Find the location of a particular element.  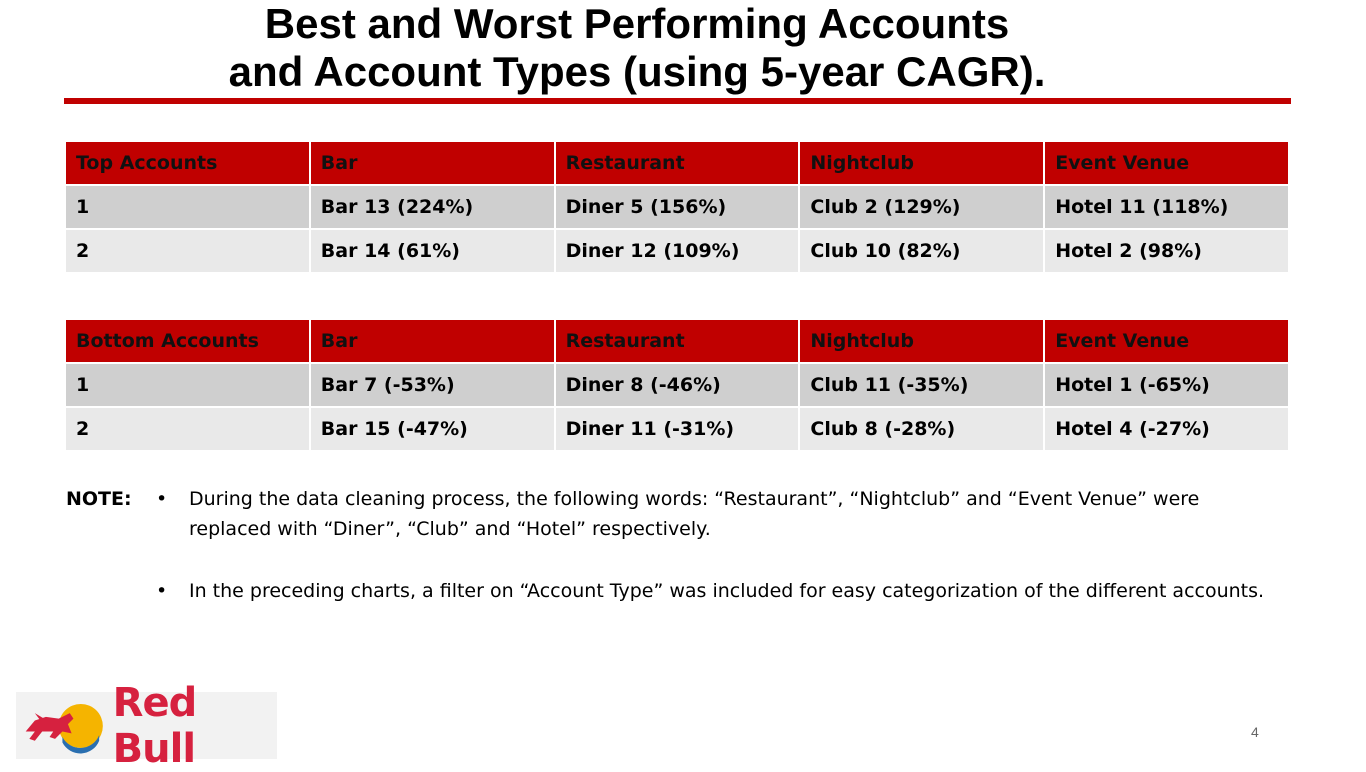

red-bull-logo-icon is located at coordinates (64, 728).